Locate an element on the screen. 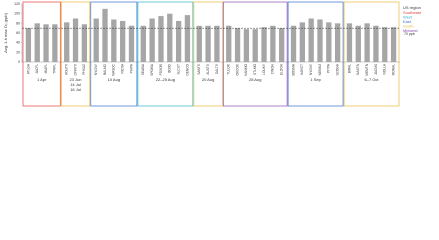  group-label: 14 Jul is located at coordinates (75, 84).